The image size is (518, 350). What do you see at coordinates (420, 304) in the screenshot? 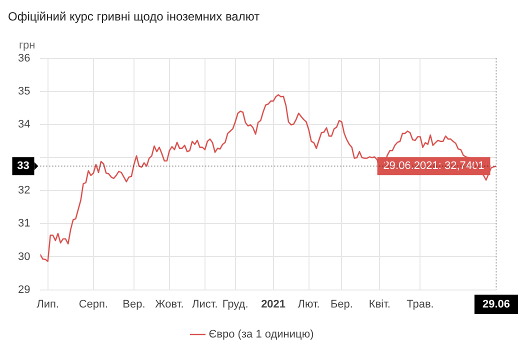
I see `x-tick-label: Трав.` at bounding box center [420, 304].